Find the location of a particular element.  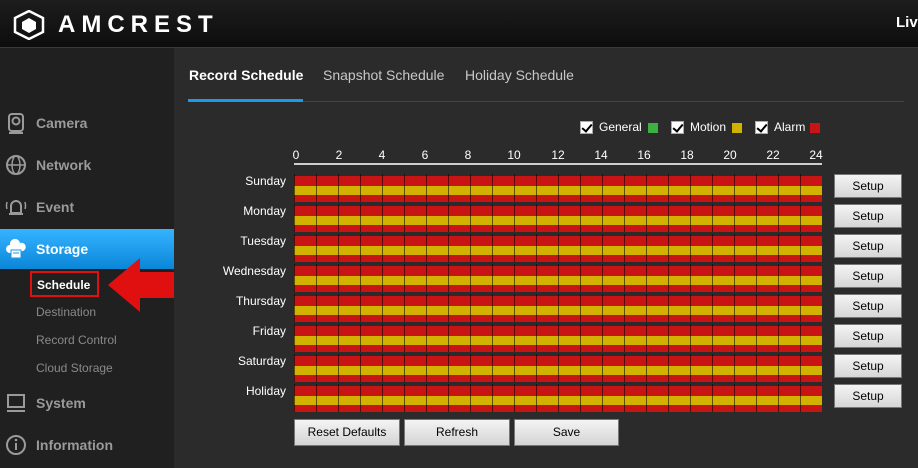

globe-icon is located at coordinates (16, 165).